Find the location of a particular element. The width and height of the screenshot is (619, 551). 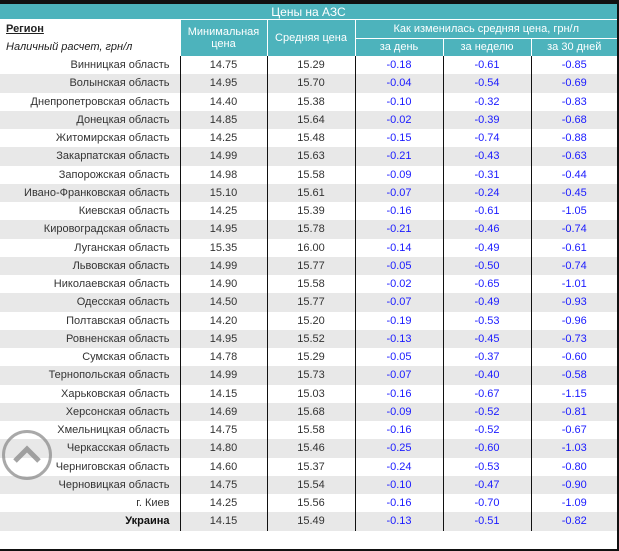

month-change-cell: -0.69 is located at coordinates (573, 83).